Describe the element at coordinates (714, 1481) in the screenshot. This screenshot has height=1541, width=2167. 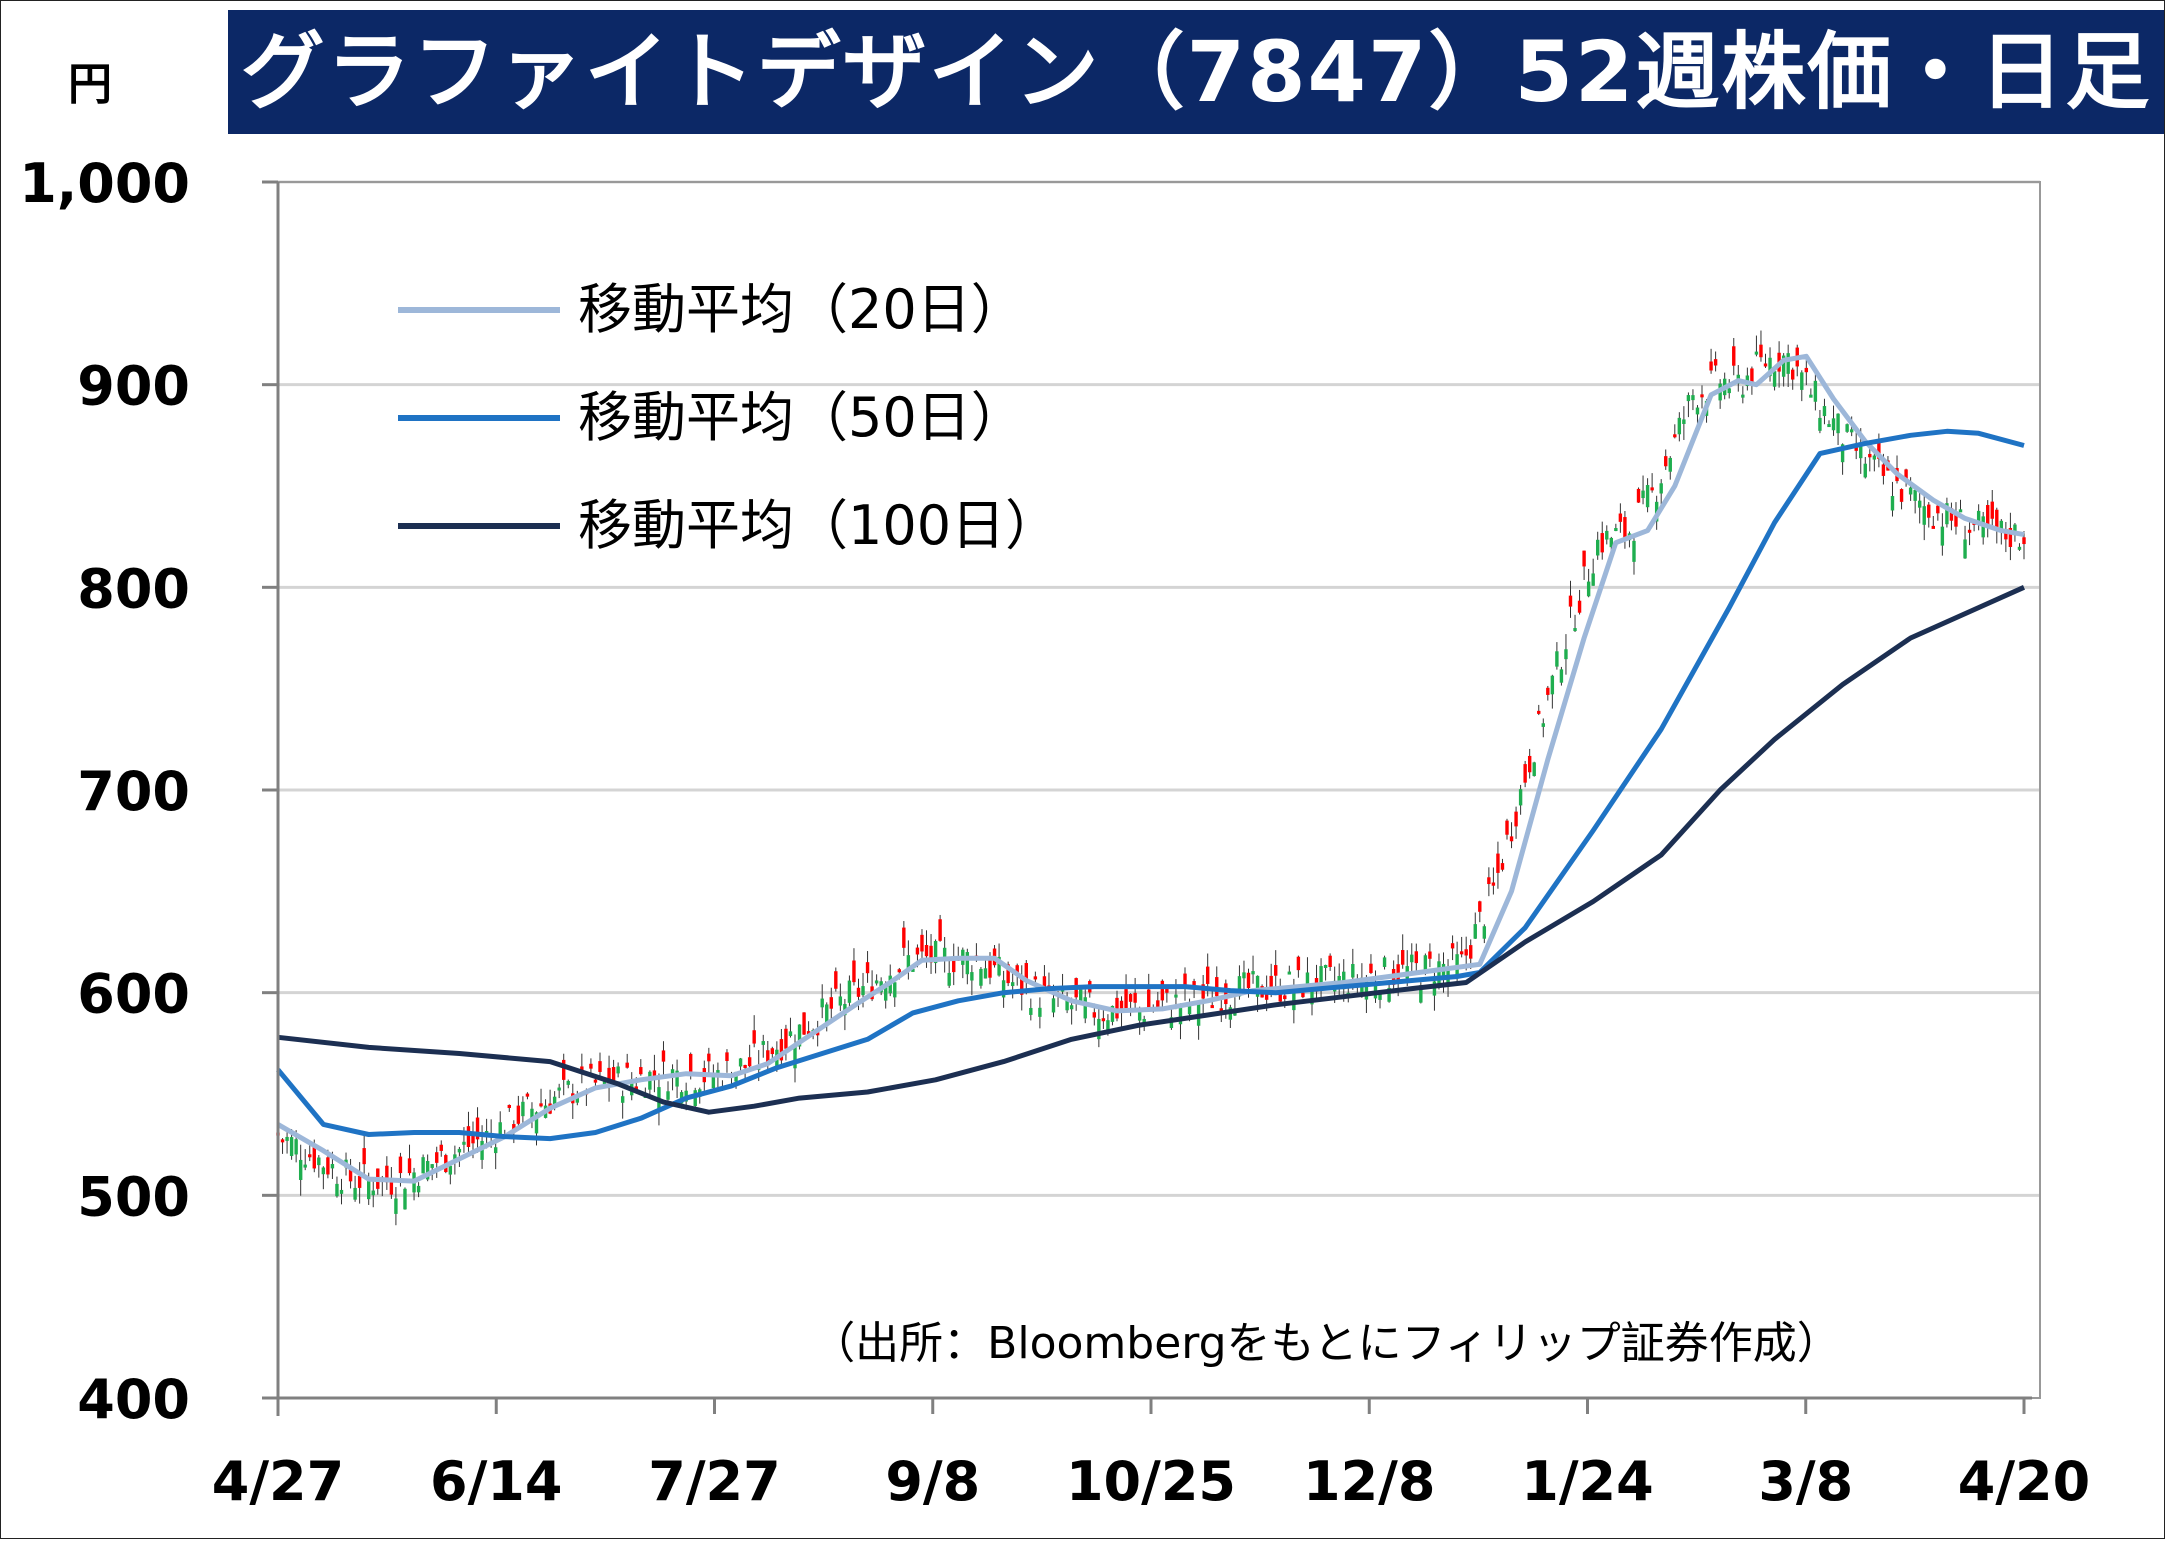
I see `x-tick-label: 7/27` at that location.